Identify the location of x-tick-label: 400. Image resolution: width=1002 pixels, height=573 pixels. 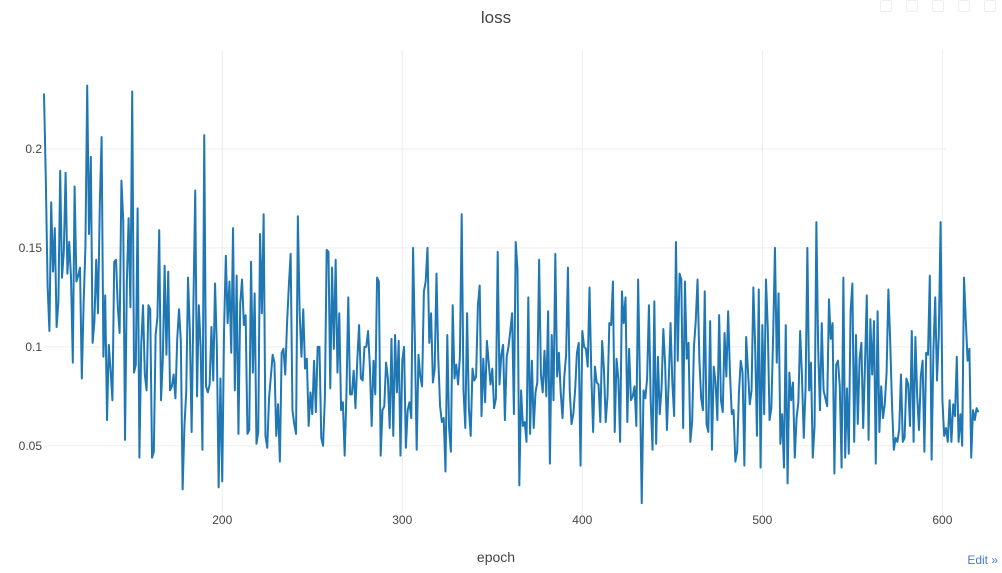
(582, 520).